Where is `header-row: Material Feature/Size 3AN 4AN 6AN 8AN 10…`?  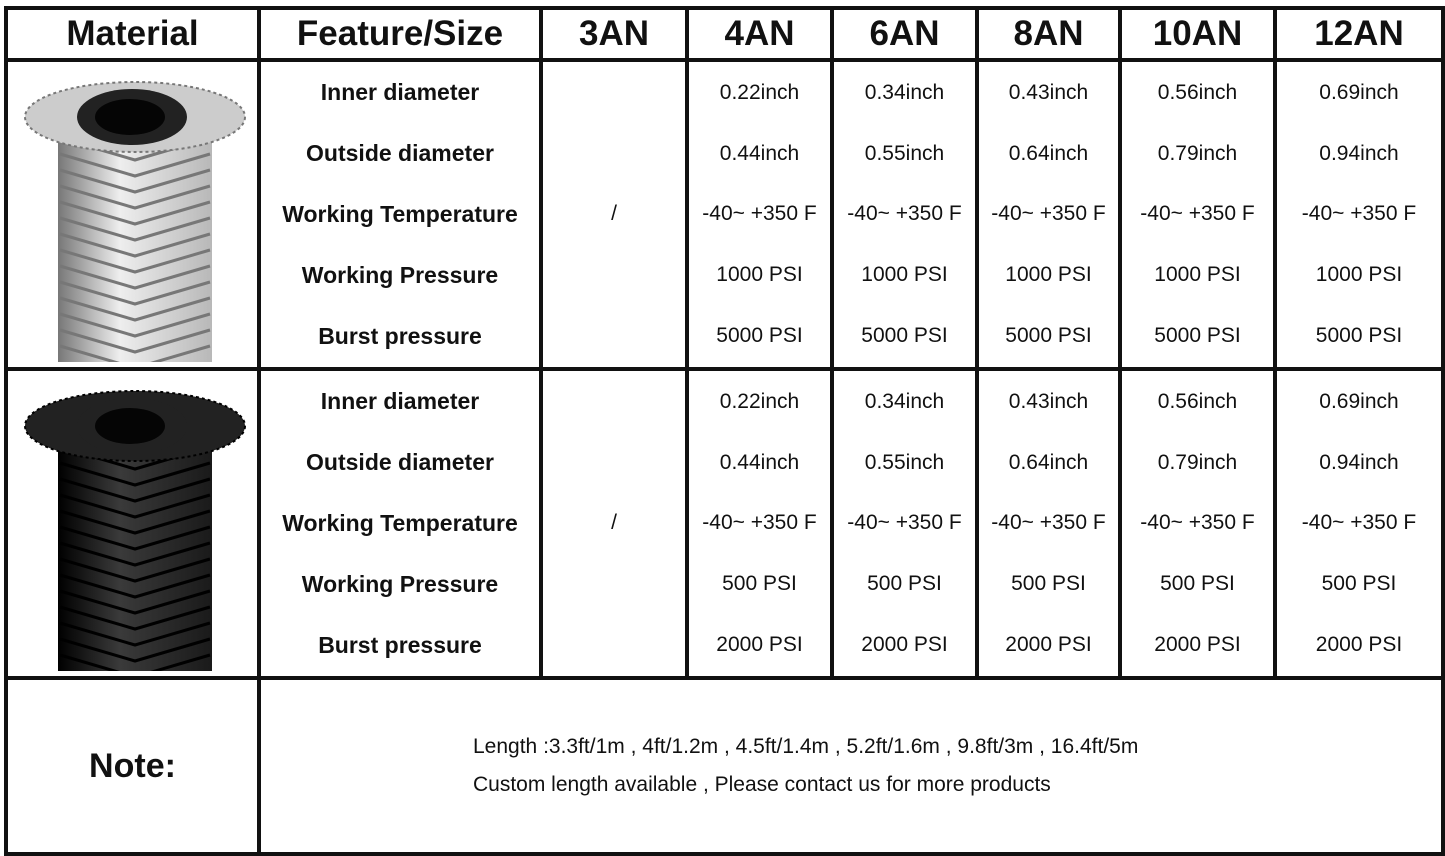 header-row: Material Feature/Size 3AN 4AN 6AN 8AN 10… is located at coordinates (724, 34).